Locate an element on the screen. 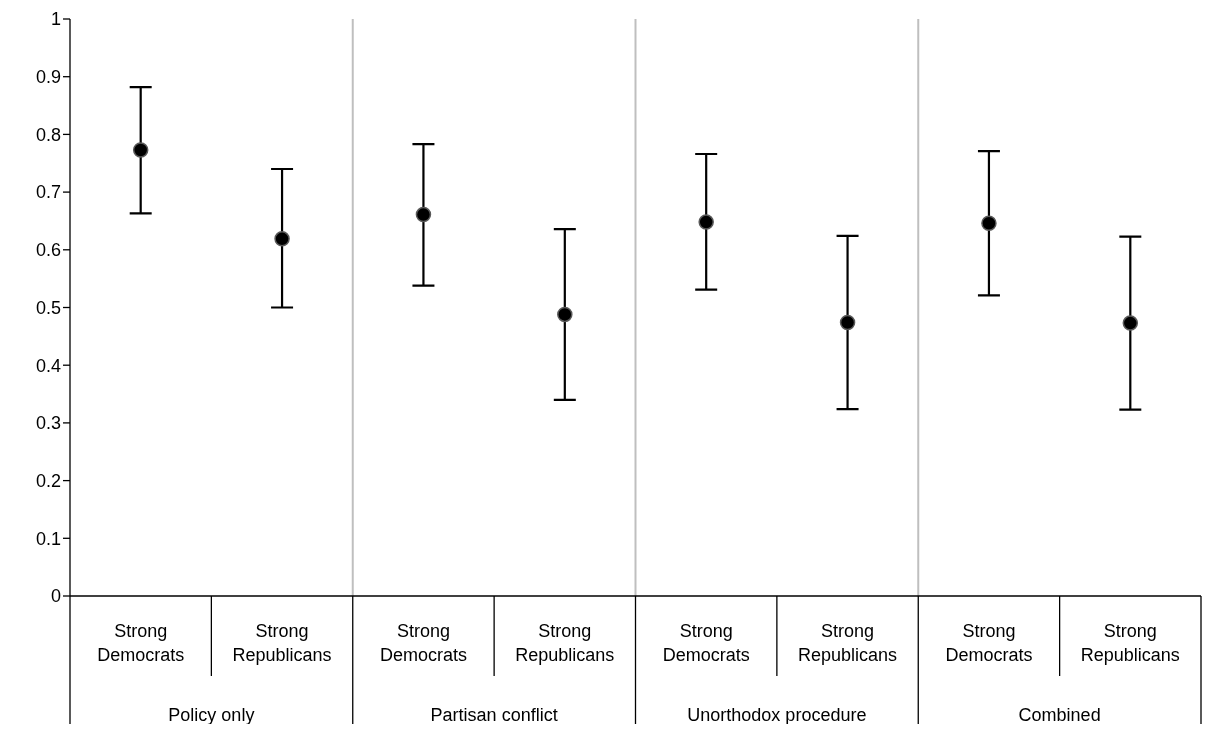 This screenshot has height=732, width=1213. y-tick-label: 0.6 is located at coordinates (48, 250).